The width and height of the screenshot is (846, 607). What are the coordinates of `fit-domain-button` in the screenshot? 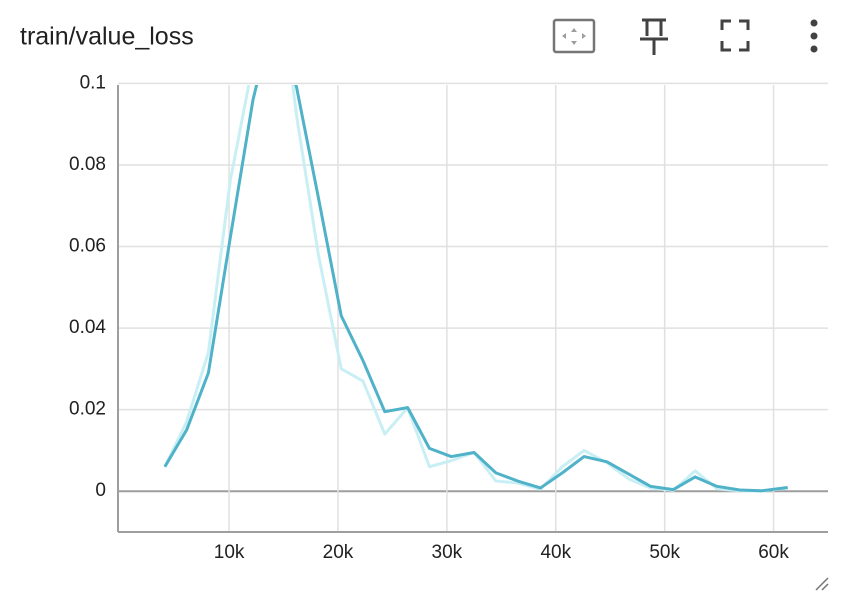 It's located at (574, 36).